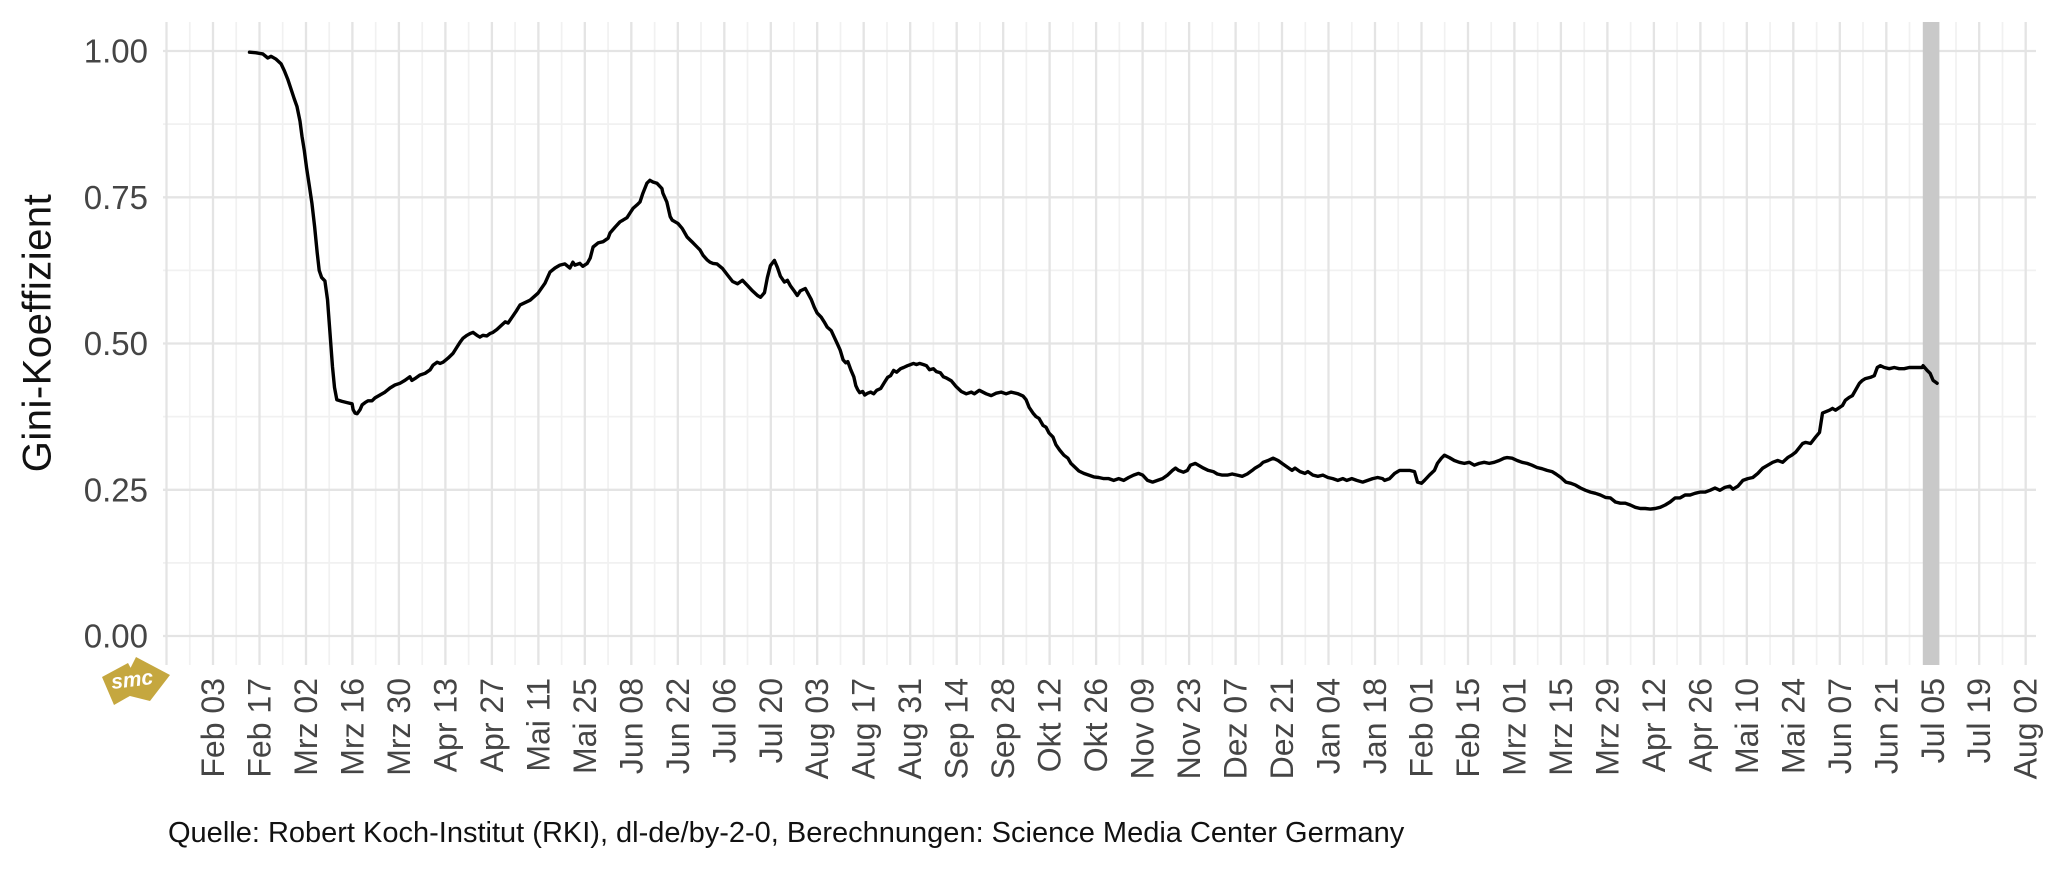  Describe the element at coordinates (1236, 728) in the screenshot. I see `x-tick-label: Dez 07` at that location.